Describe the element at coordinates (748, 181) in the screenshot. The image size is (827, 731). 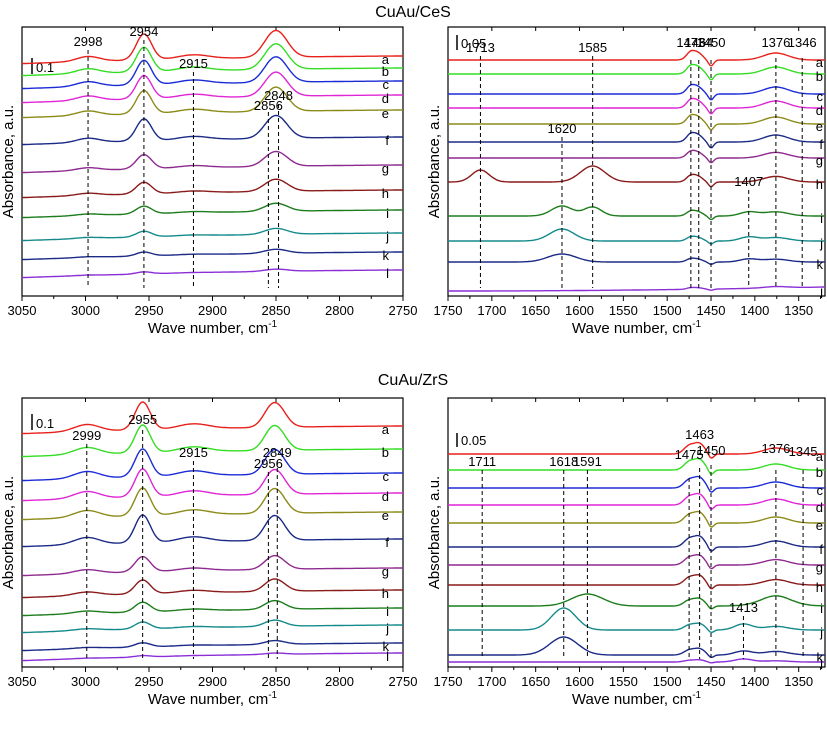
I see `peak-label: 1407` at that location.